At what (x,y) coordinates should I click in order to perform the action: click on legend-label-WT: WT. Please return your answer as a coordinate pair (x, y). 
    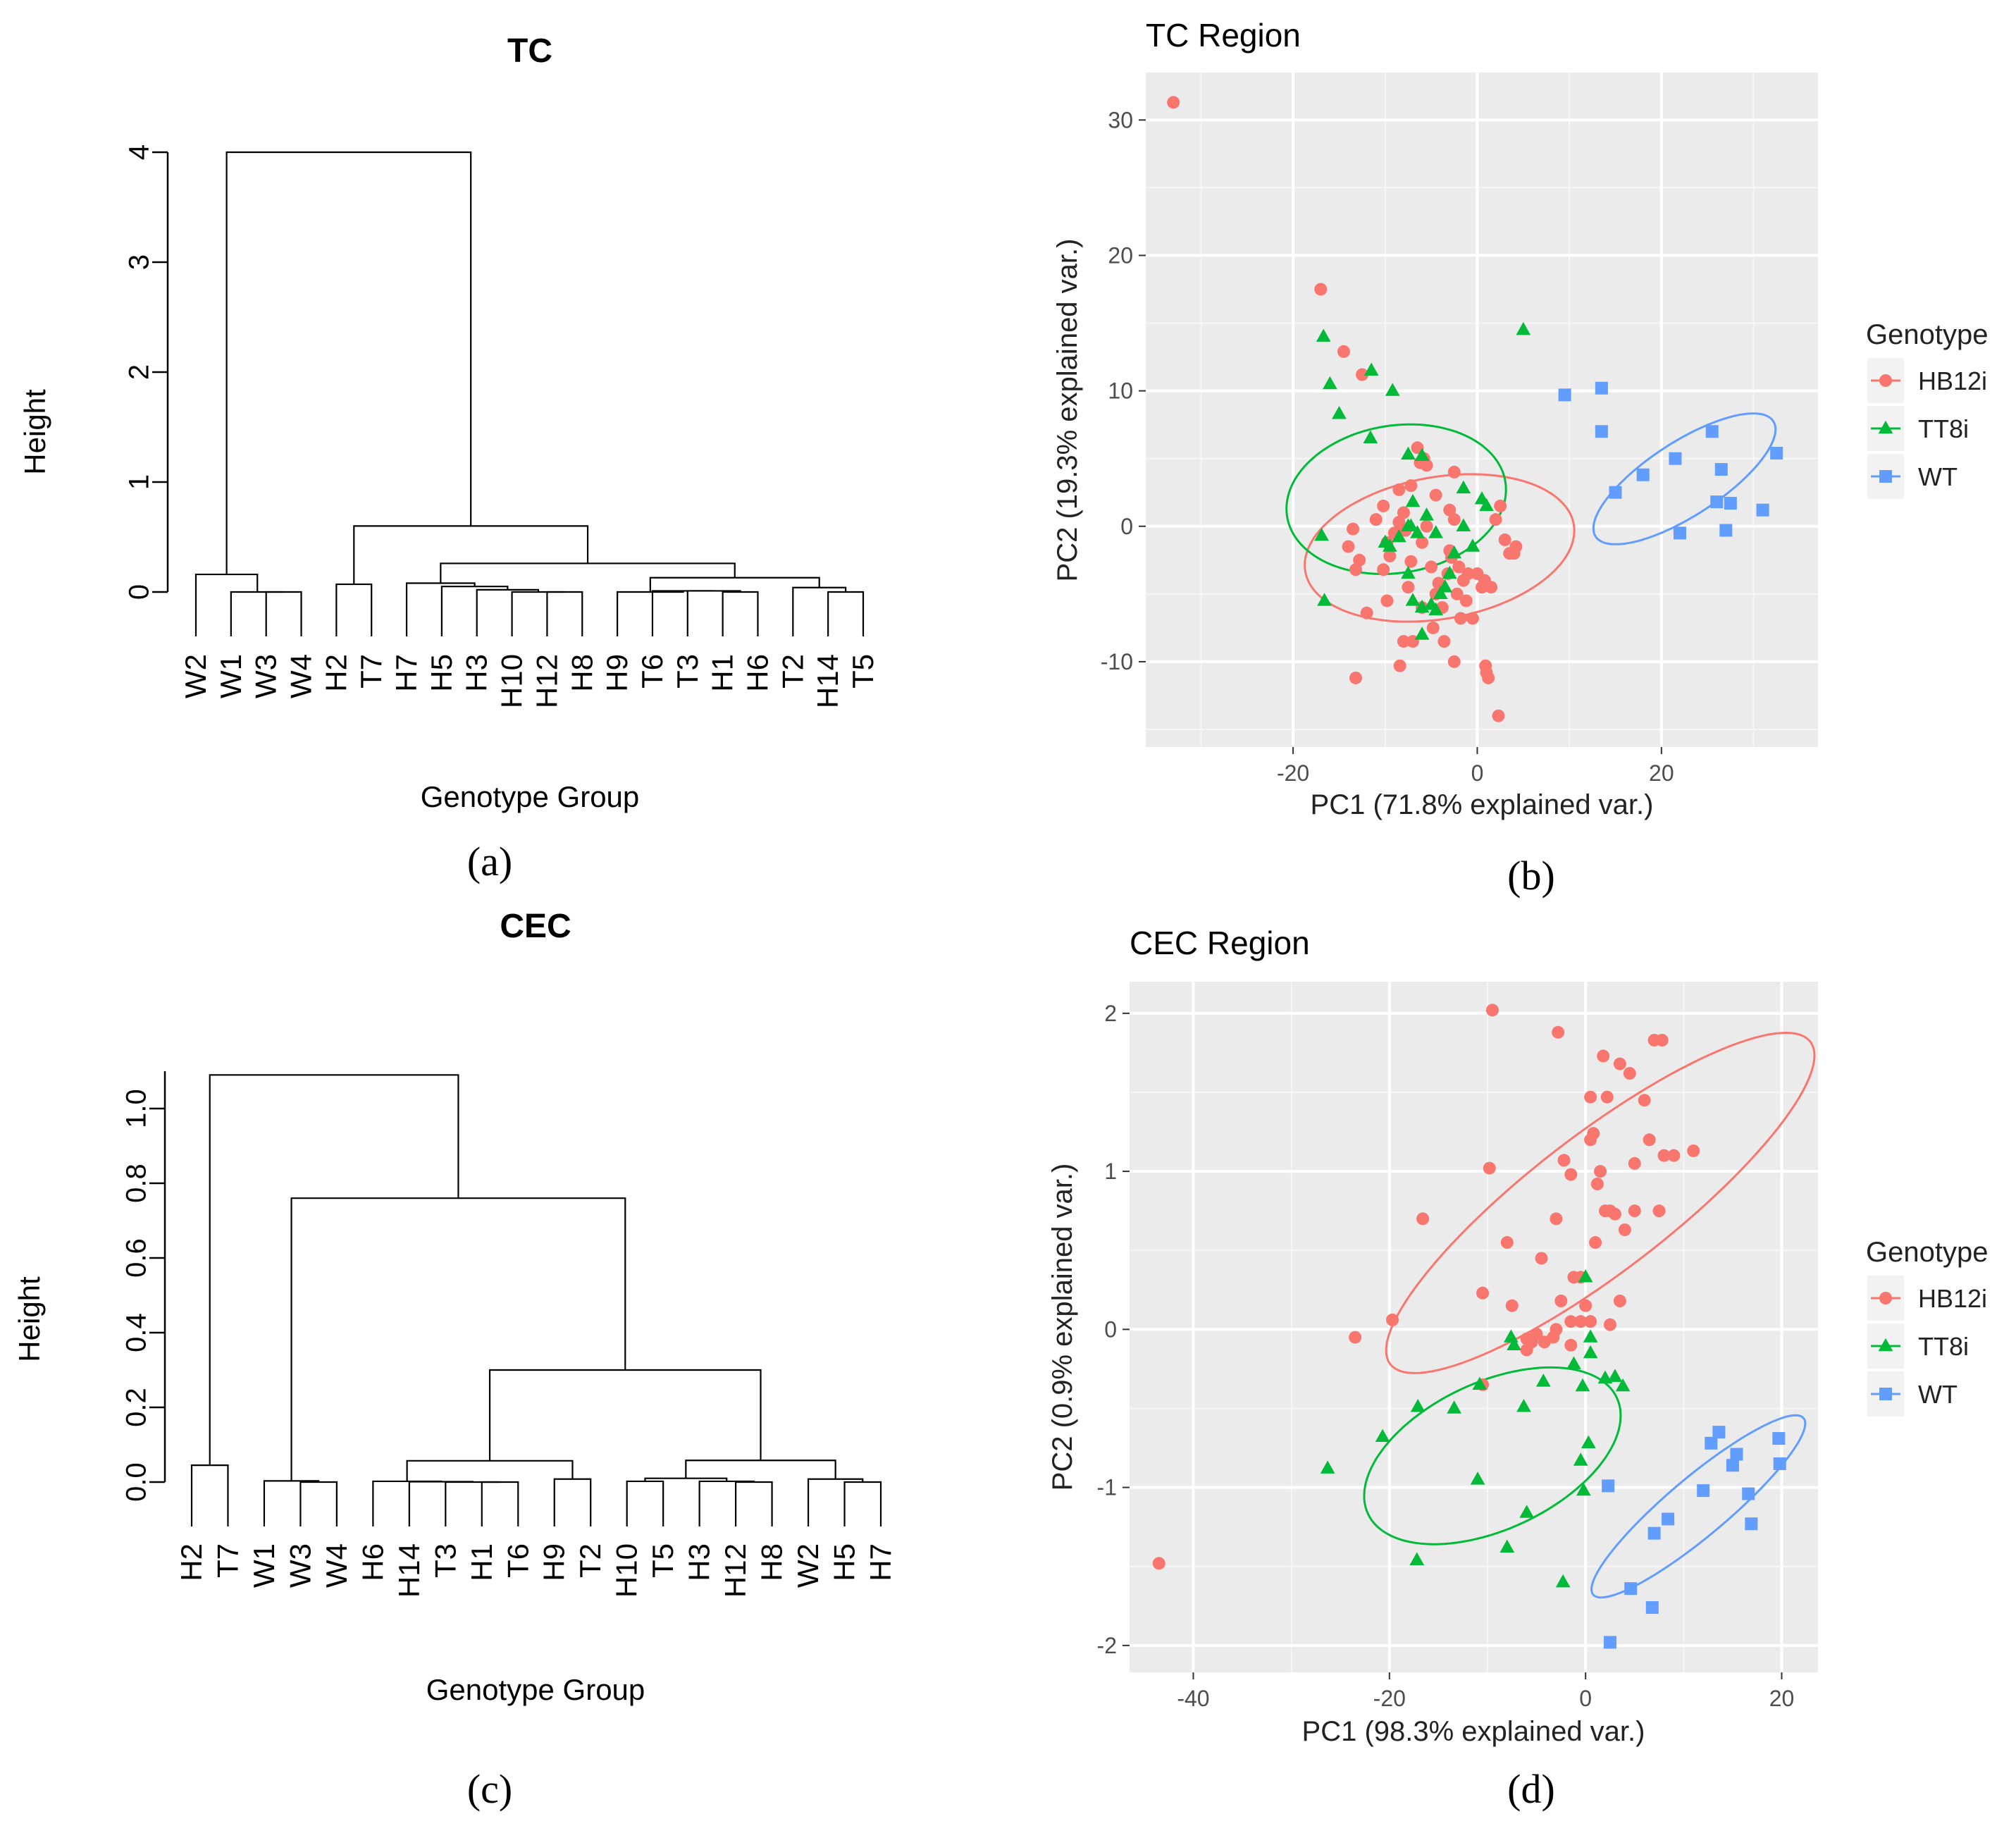
    Looking at the image, I should click on (1938, 1394).